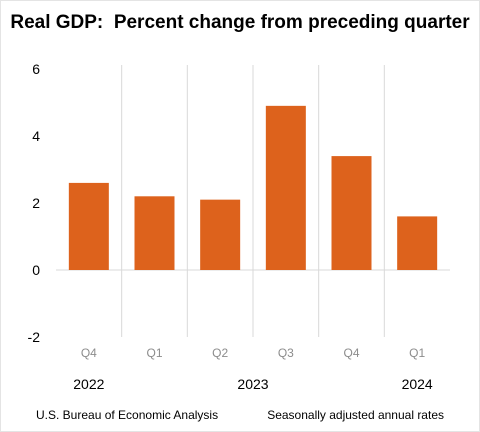 This screenshot has width=480, height=432. What do you see at coordinates (252, 384) in the screenshot?
I see `year-label: 2023` at bounding box center [252, 384].